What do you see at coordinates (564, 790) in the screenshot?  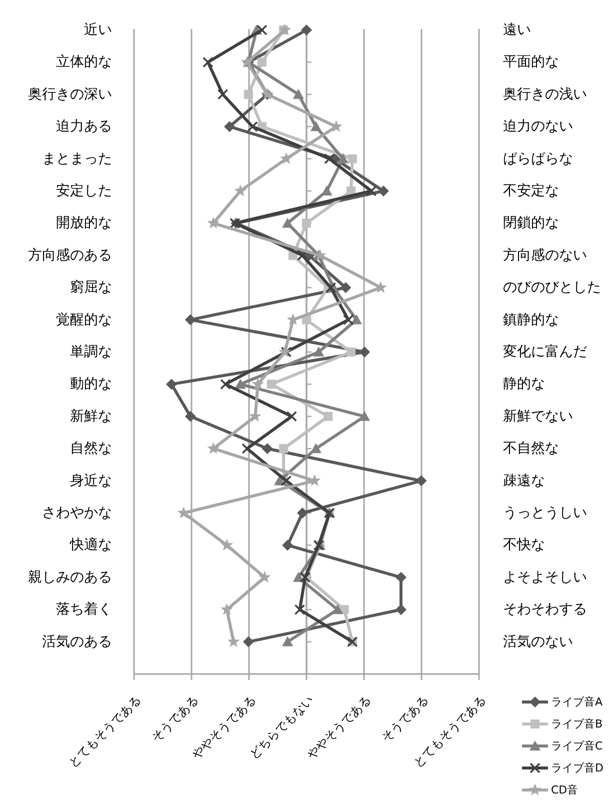 I see `legend-label: CD音` at bounding box center [564, 790].